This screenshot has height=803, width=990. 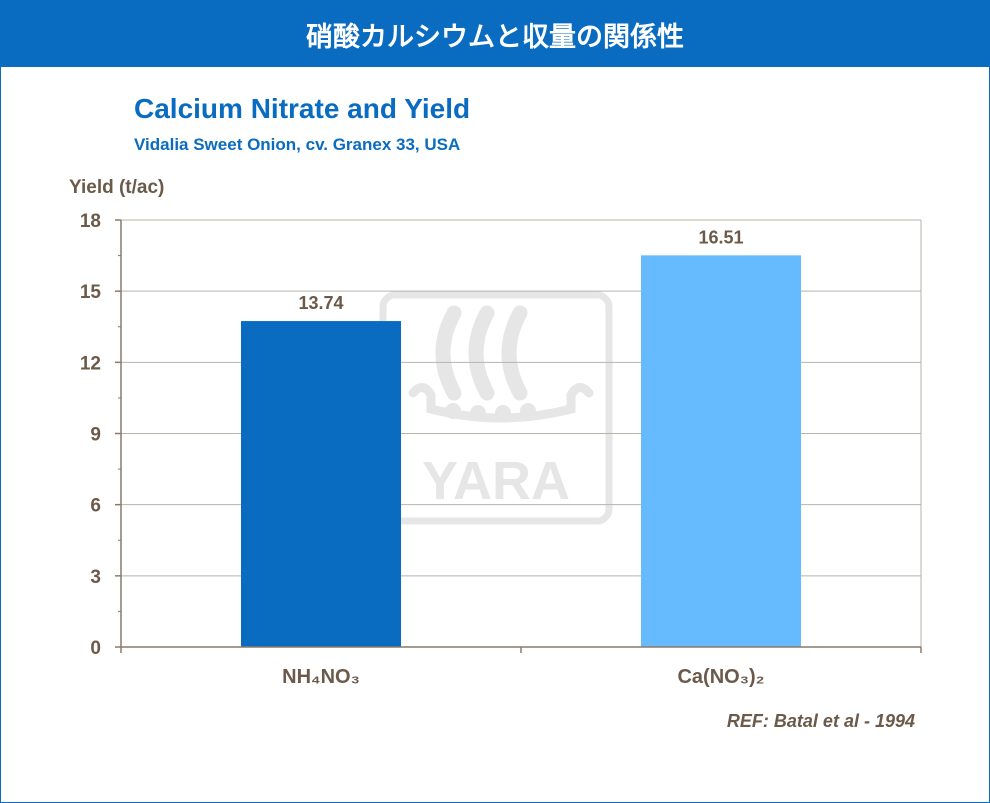 What do you see at coordinates (720, 237) in the screenshot?
I see `data-label: 16.51` at bounding box center [720, 237].